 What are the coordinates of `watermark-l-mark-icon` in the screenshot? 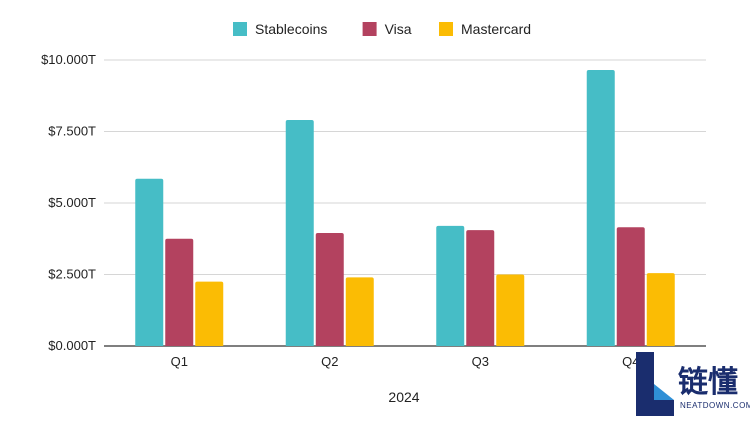 It's located at (655, 384).